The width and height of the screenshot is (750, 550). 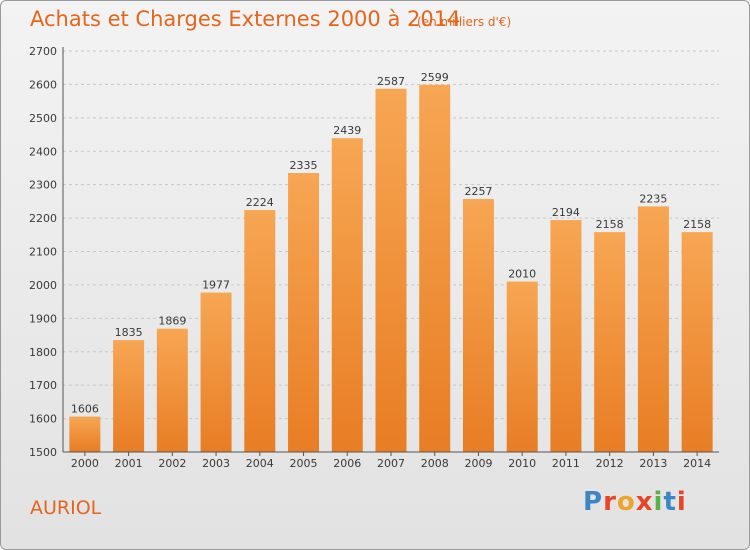 What do you see at coordinates (522, 463) in the screenshot?
I see `x-tick-label: 2010` at bounding box center [522, 463].